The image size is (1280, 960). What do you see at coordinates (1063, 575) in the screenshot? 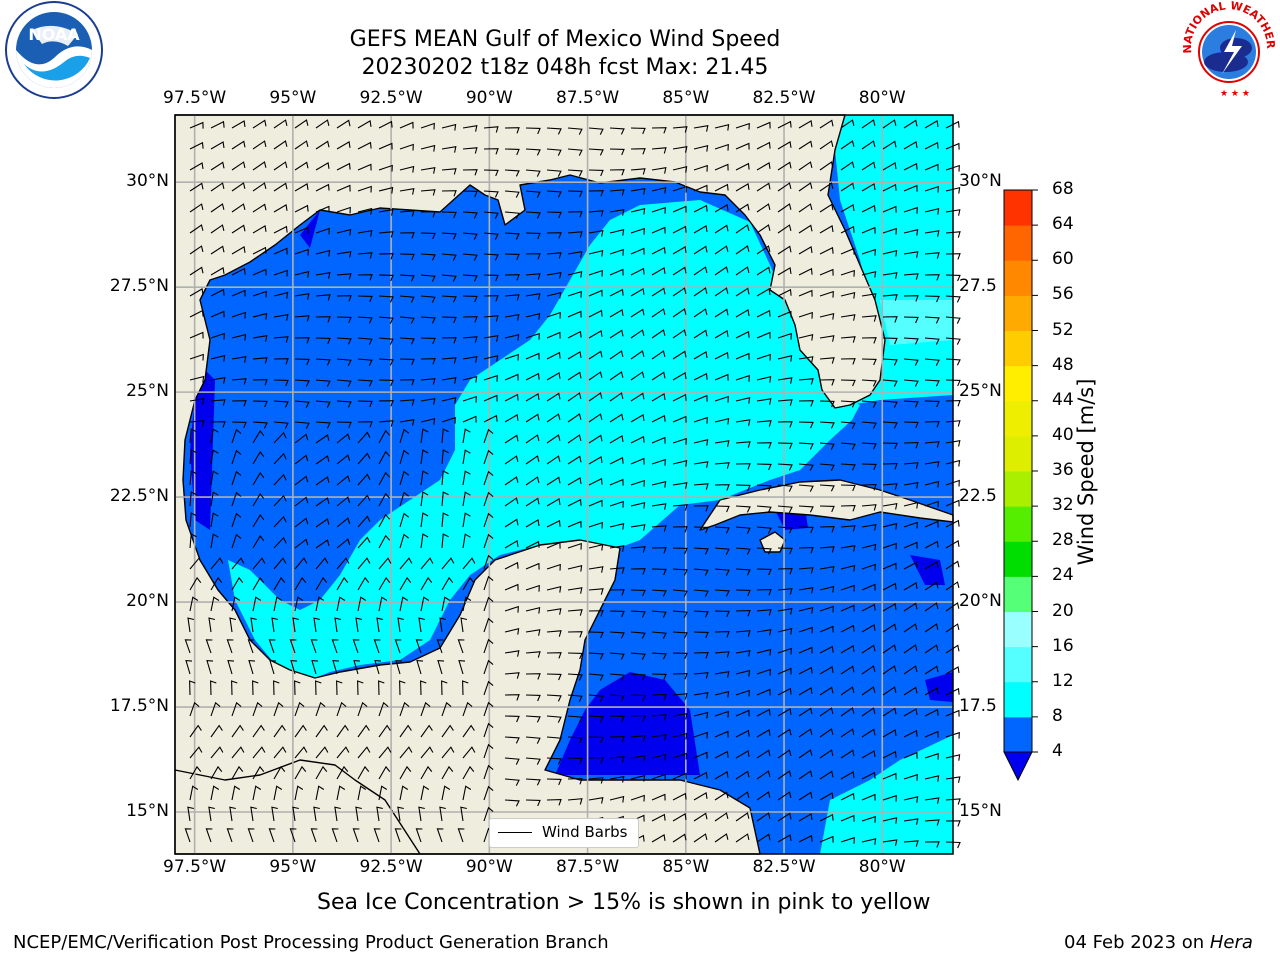
I see `colorbar-tick-label-11: 24` at bounding box center [1063, 575].